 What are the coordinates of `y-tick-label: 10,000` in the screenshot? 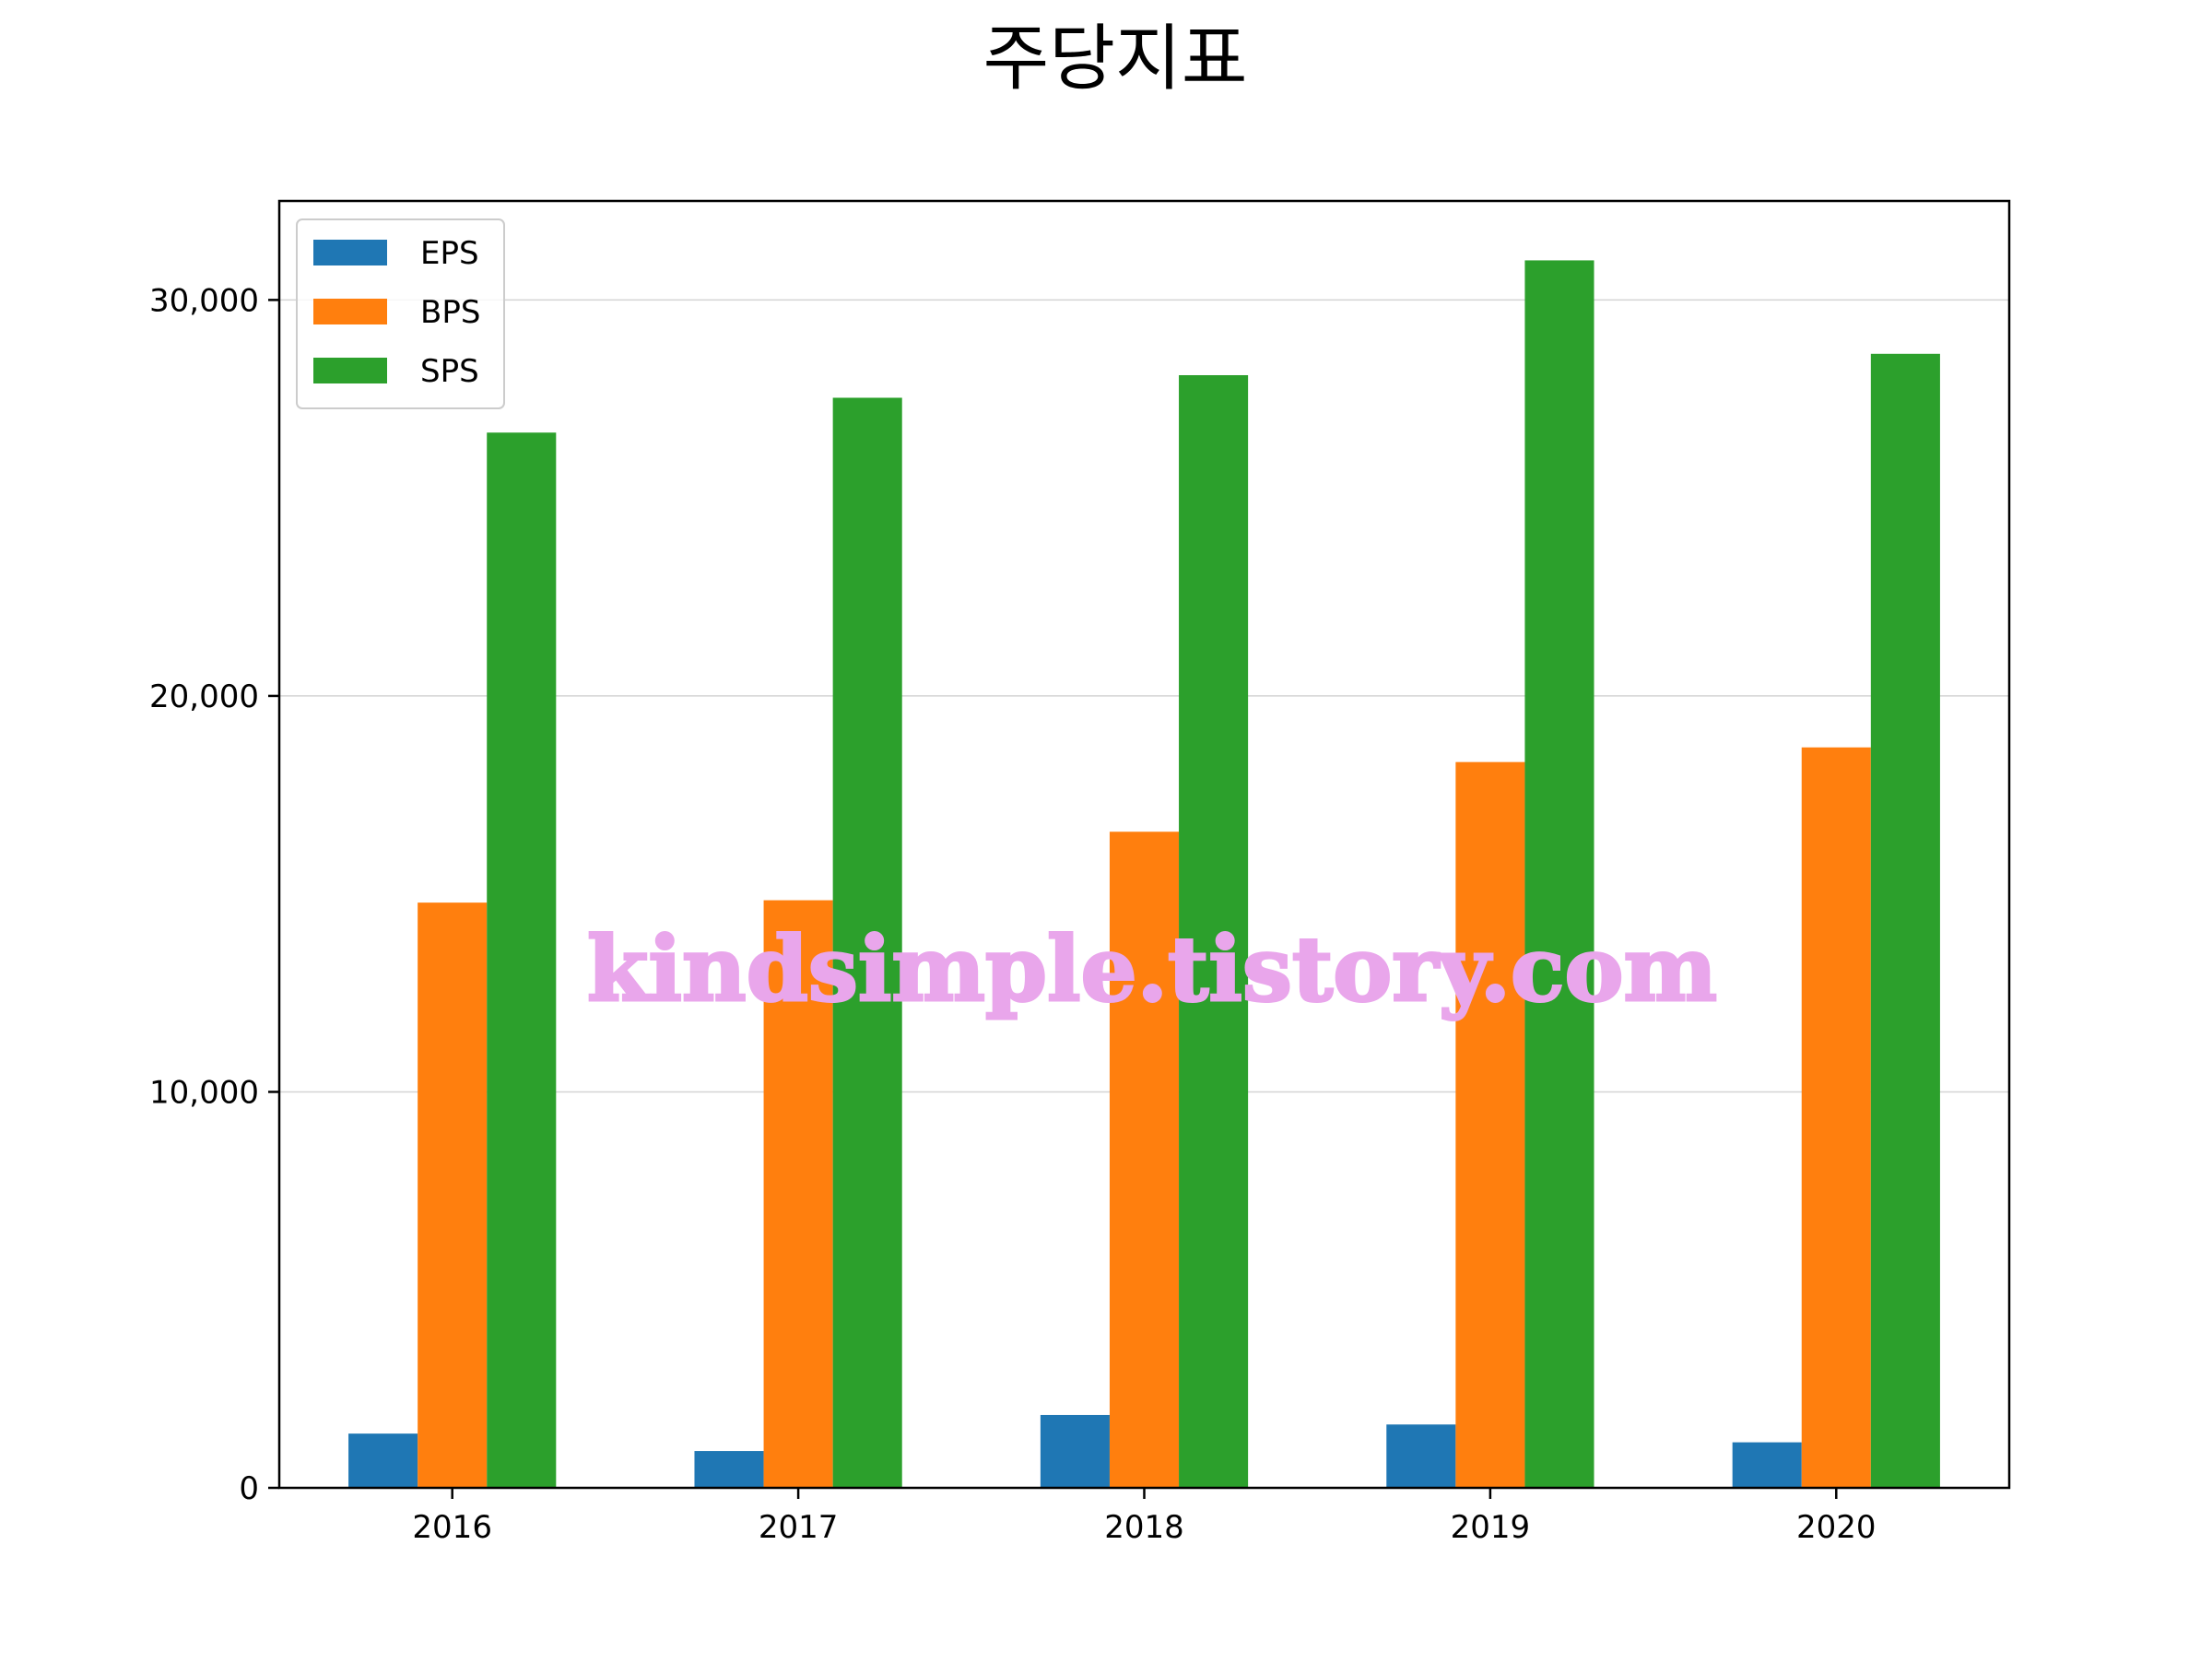 It's located at (204, 1092).